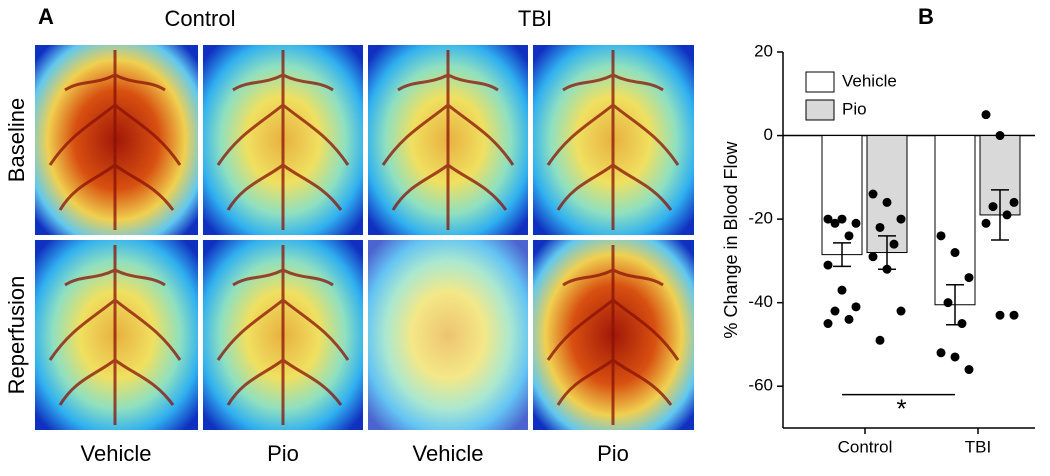 The width and height of the screenshot is (1050, 476). I want to click on significance-label: *, so click(901, 408).